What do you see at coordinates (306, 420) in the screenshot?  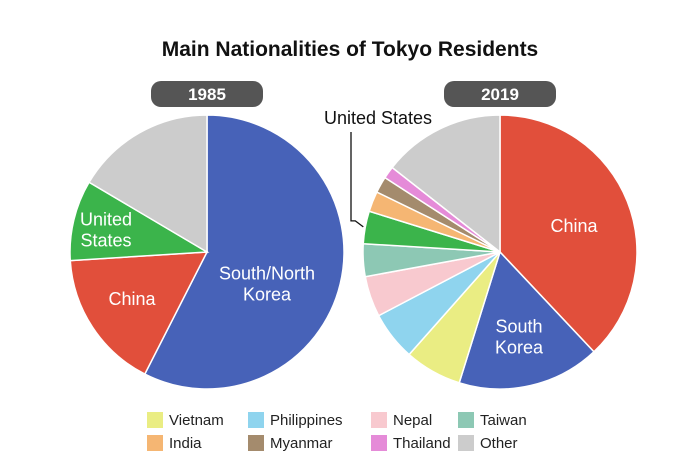 I see `legend-label-philippines: Philippines` at bounding box center [306, 420].